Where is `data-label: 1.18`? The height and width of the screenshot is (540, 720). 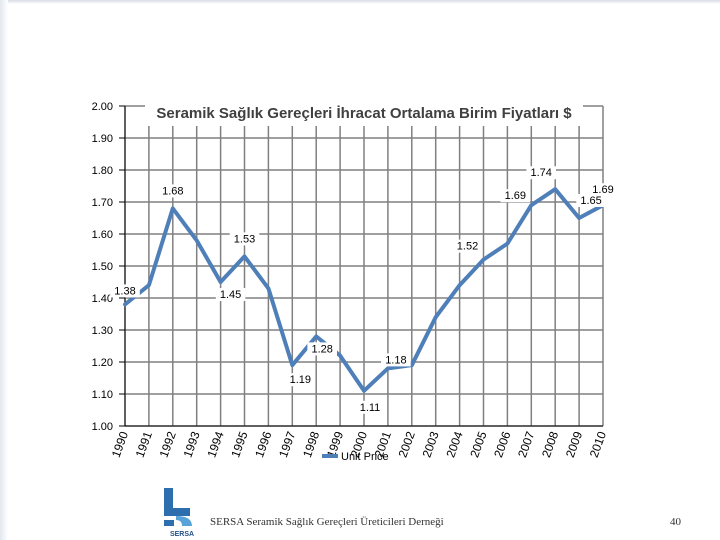 data-label: 1.18 is located at coordinates (395, 360).